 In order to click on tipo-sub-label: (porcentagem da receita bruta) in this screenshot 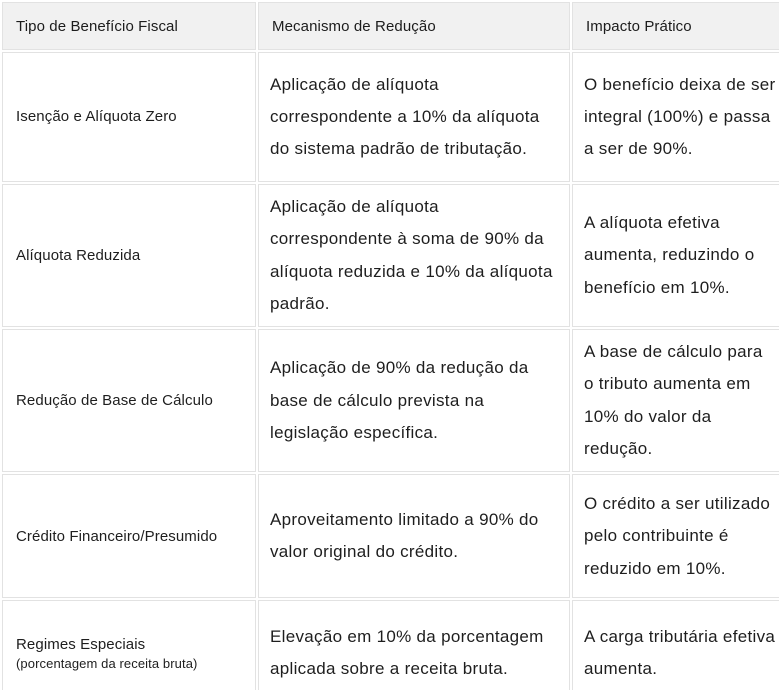, I will do `click(107, 664)`.